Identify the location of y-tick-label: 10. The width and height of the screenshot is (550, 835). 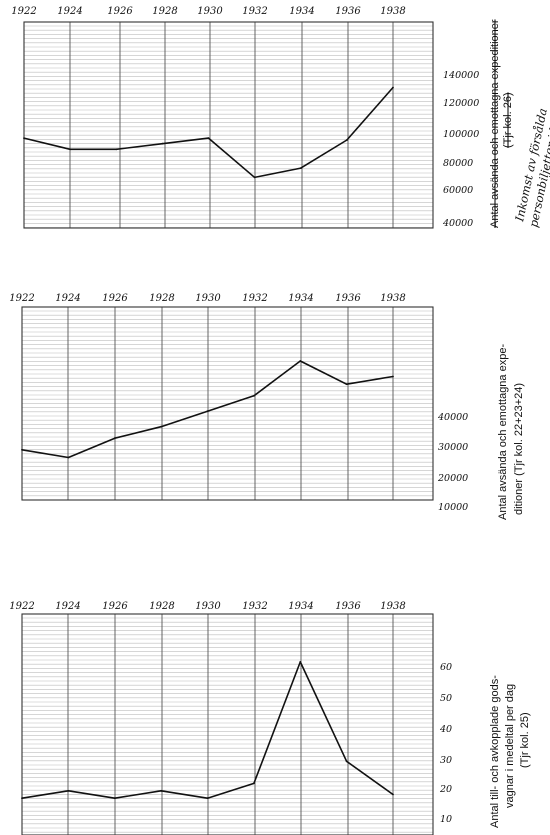
(446, 819).